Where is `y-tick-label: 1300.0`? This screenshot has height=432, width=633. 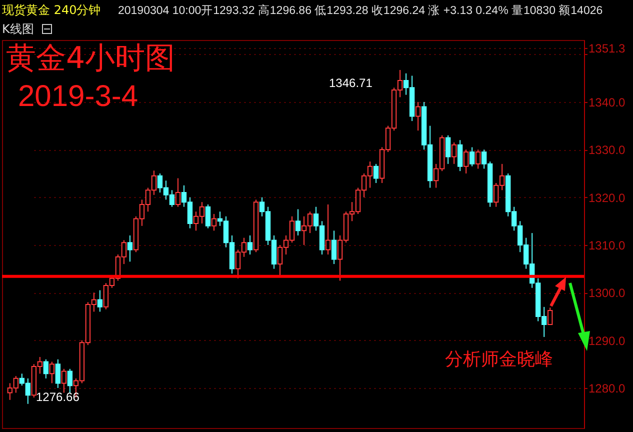 y-tick-label: 1300.0 is located at coordinates (607, 293).